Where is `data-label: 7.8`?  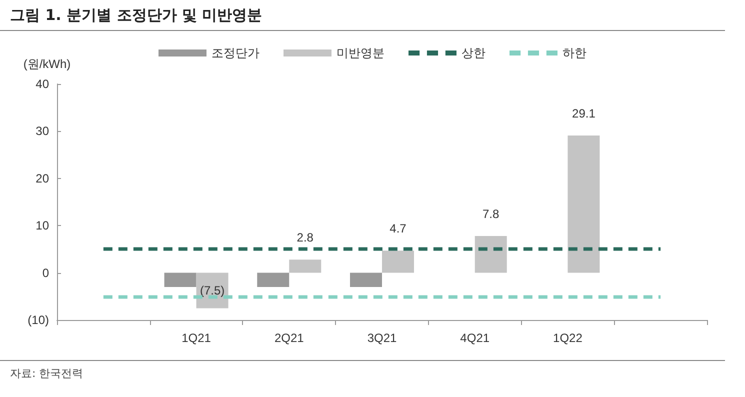 data-label: 7.8 is located at coordinates (491, 213).